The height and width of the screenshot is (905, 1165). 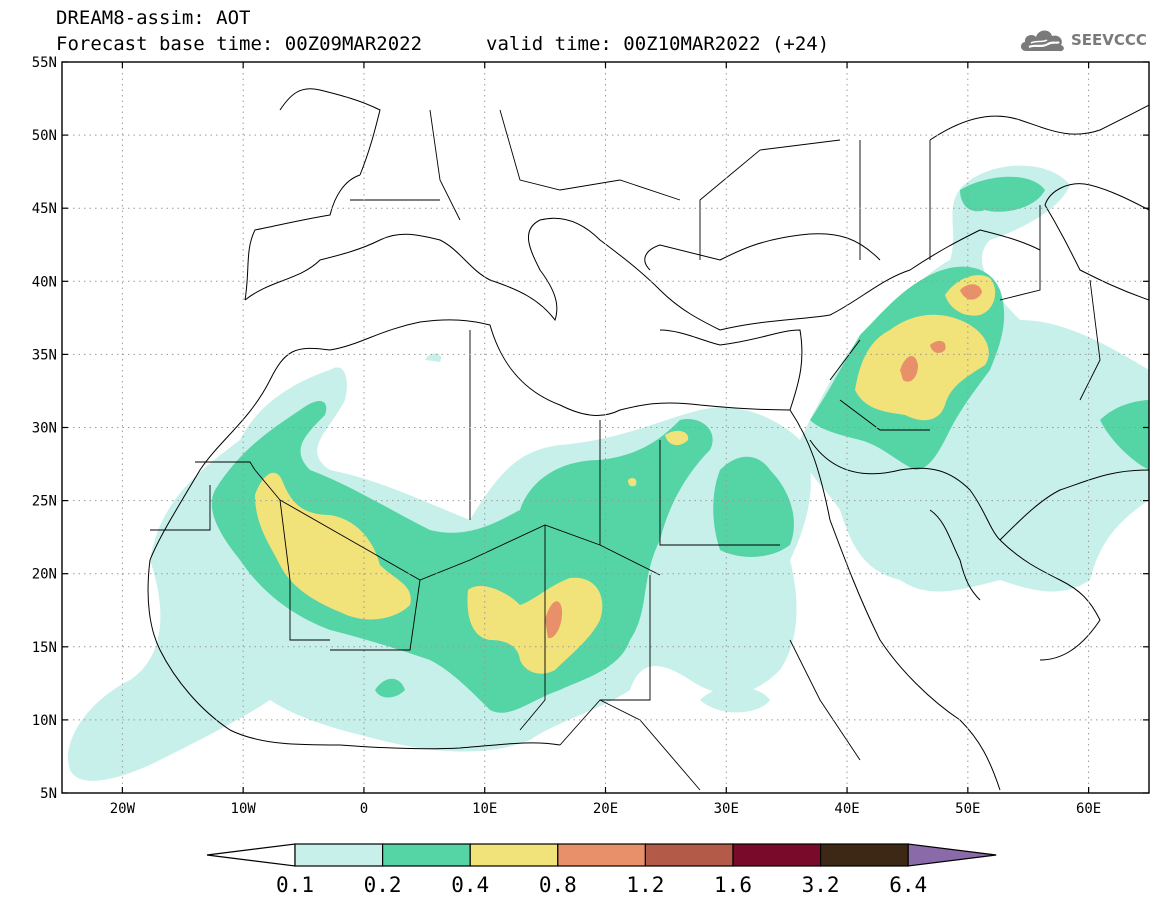 I want to click on lon-label: 20E, so click(x=605, y=809).